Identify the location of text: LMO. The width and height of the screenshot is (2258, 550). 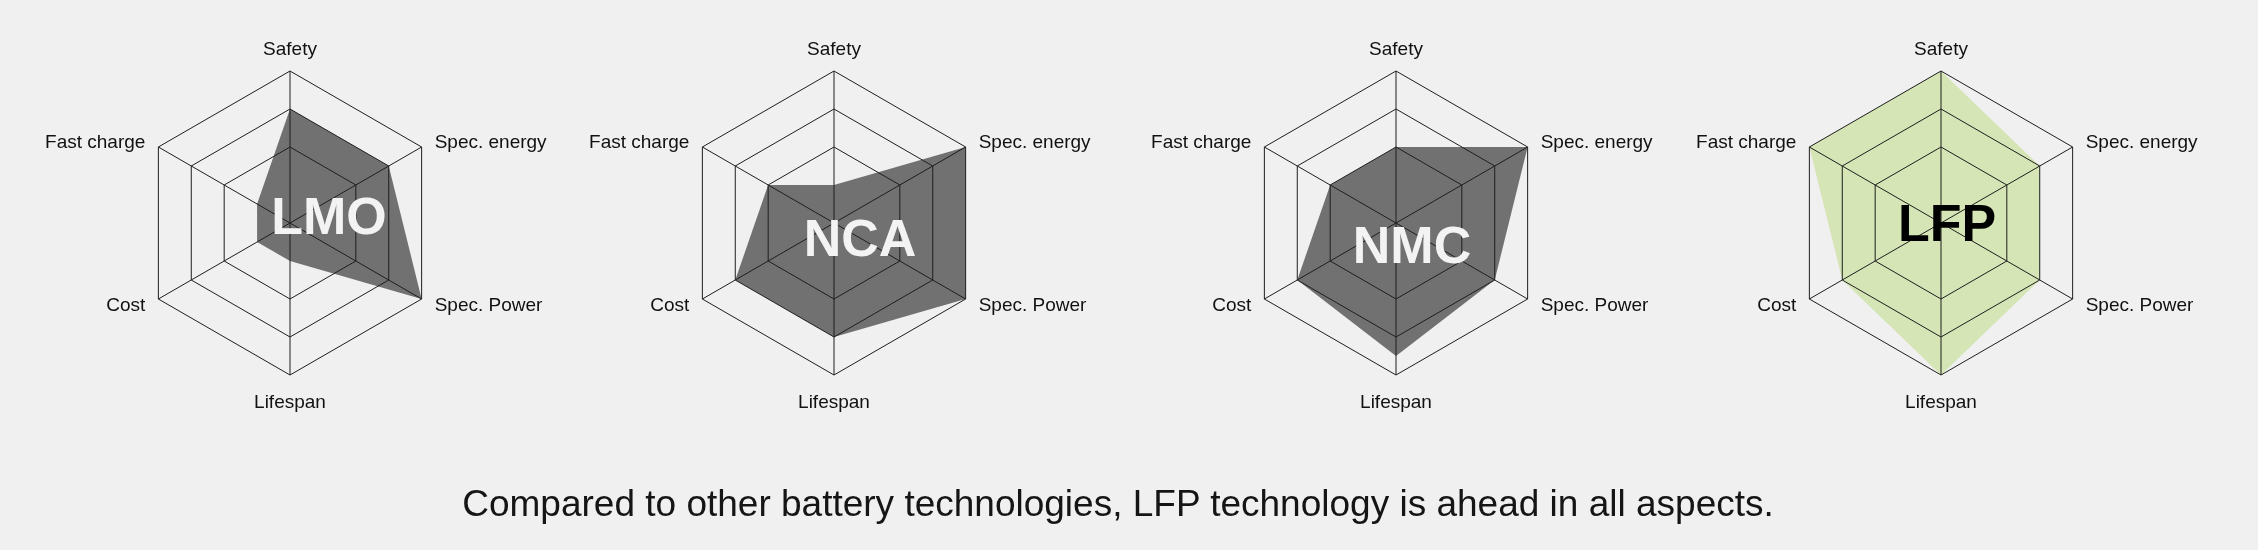
(329, 216).